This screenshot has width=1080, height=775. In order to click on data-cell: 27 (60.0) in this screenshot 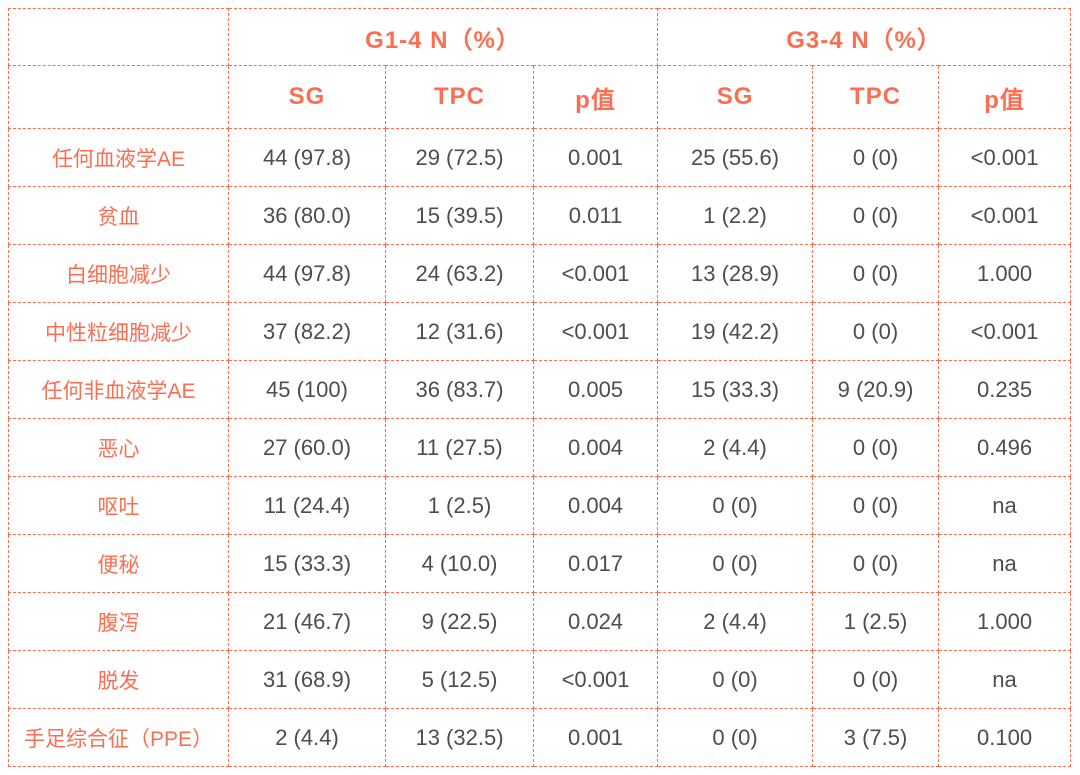, I will do `click(307, 447)`.